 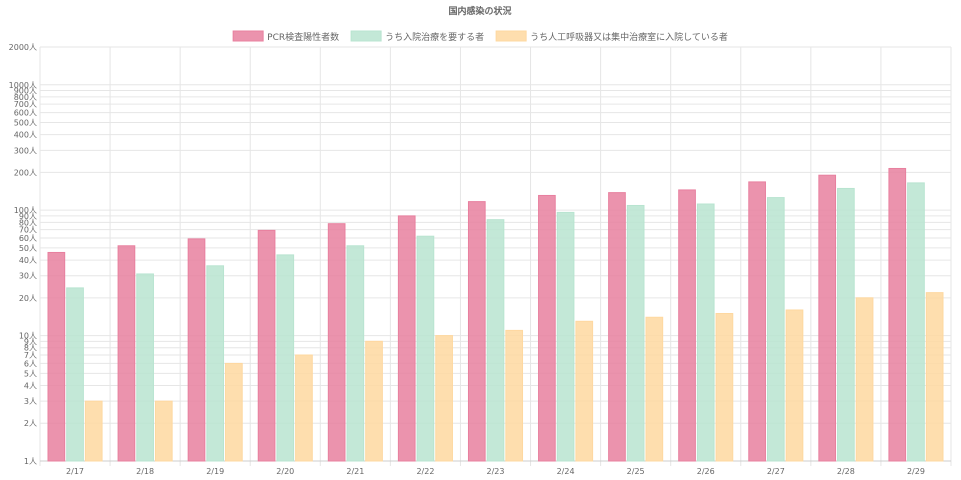 I want to click on y-tick-label: 2000人, so click(x=23, y=47).